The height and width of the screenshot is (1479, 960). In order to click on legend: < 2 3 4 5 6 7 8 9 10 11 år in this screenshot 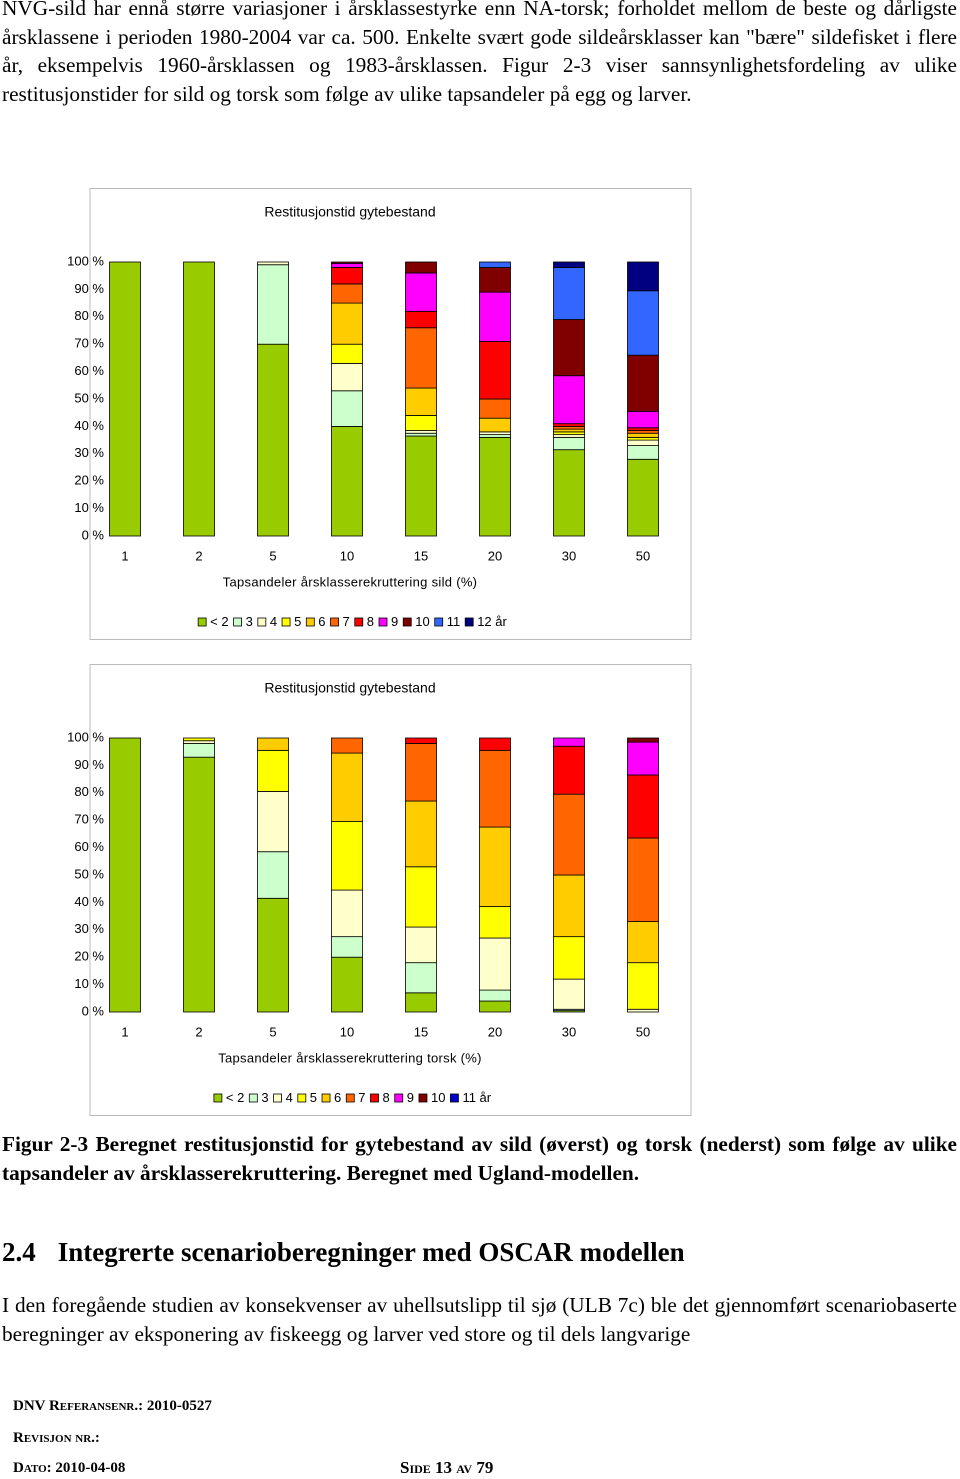, I will do `click(352, 1097)`.